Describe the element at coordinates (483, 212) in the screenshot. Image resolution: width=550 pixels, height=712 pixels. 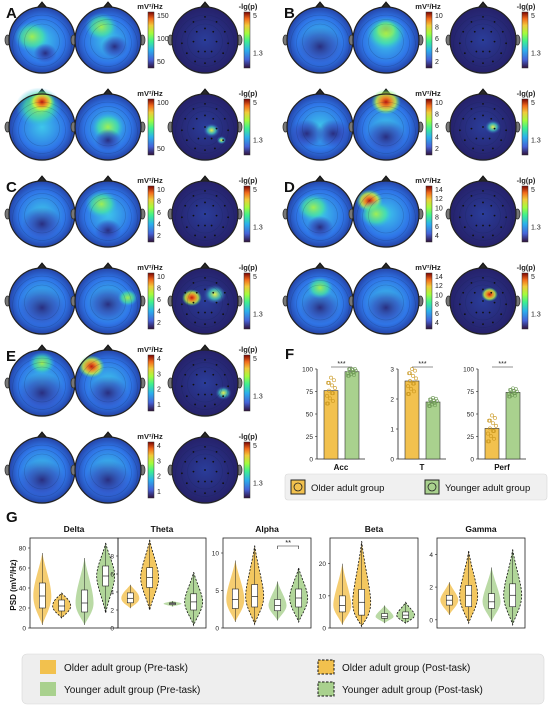
I see `significance-head` at that location.